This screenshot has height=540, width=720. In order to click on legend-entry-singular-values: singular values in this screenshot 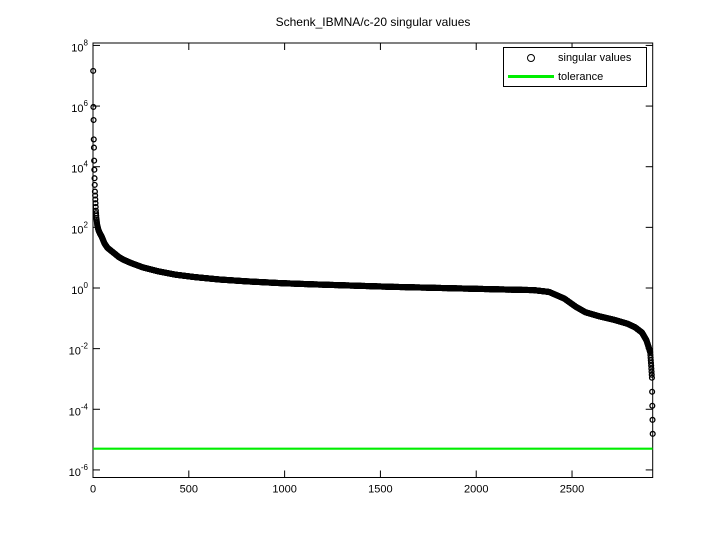, I will do `click(575, 57)`.